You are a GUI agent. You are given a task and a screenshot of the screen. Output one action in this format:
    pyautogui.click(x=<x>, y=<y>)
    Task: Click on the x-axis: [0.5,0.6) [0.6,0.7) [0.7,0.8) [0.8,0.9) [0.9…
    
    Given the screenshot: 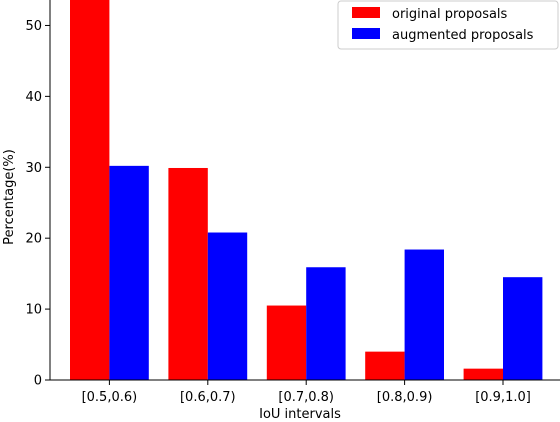 What is the action you would take?
    pyautogui.click(x=306, y=392)
    